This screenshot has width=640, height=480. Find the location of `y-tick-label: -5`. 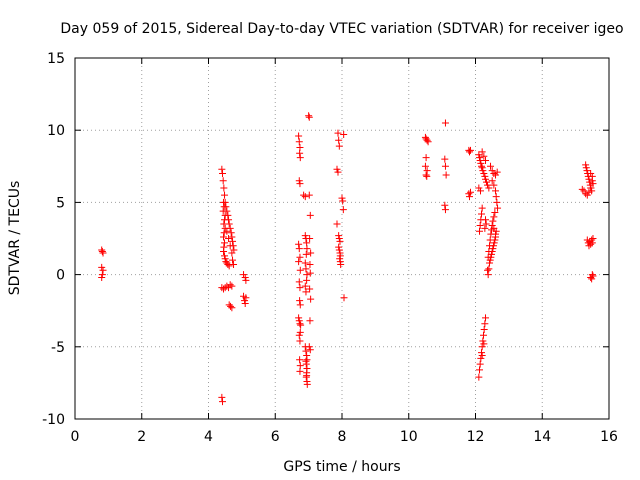

y-tick-label: -5 is located at coordinates (58, 348).